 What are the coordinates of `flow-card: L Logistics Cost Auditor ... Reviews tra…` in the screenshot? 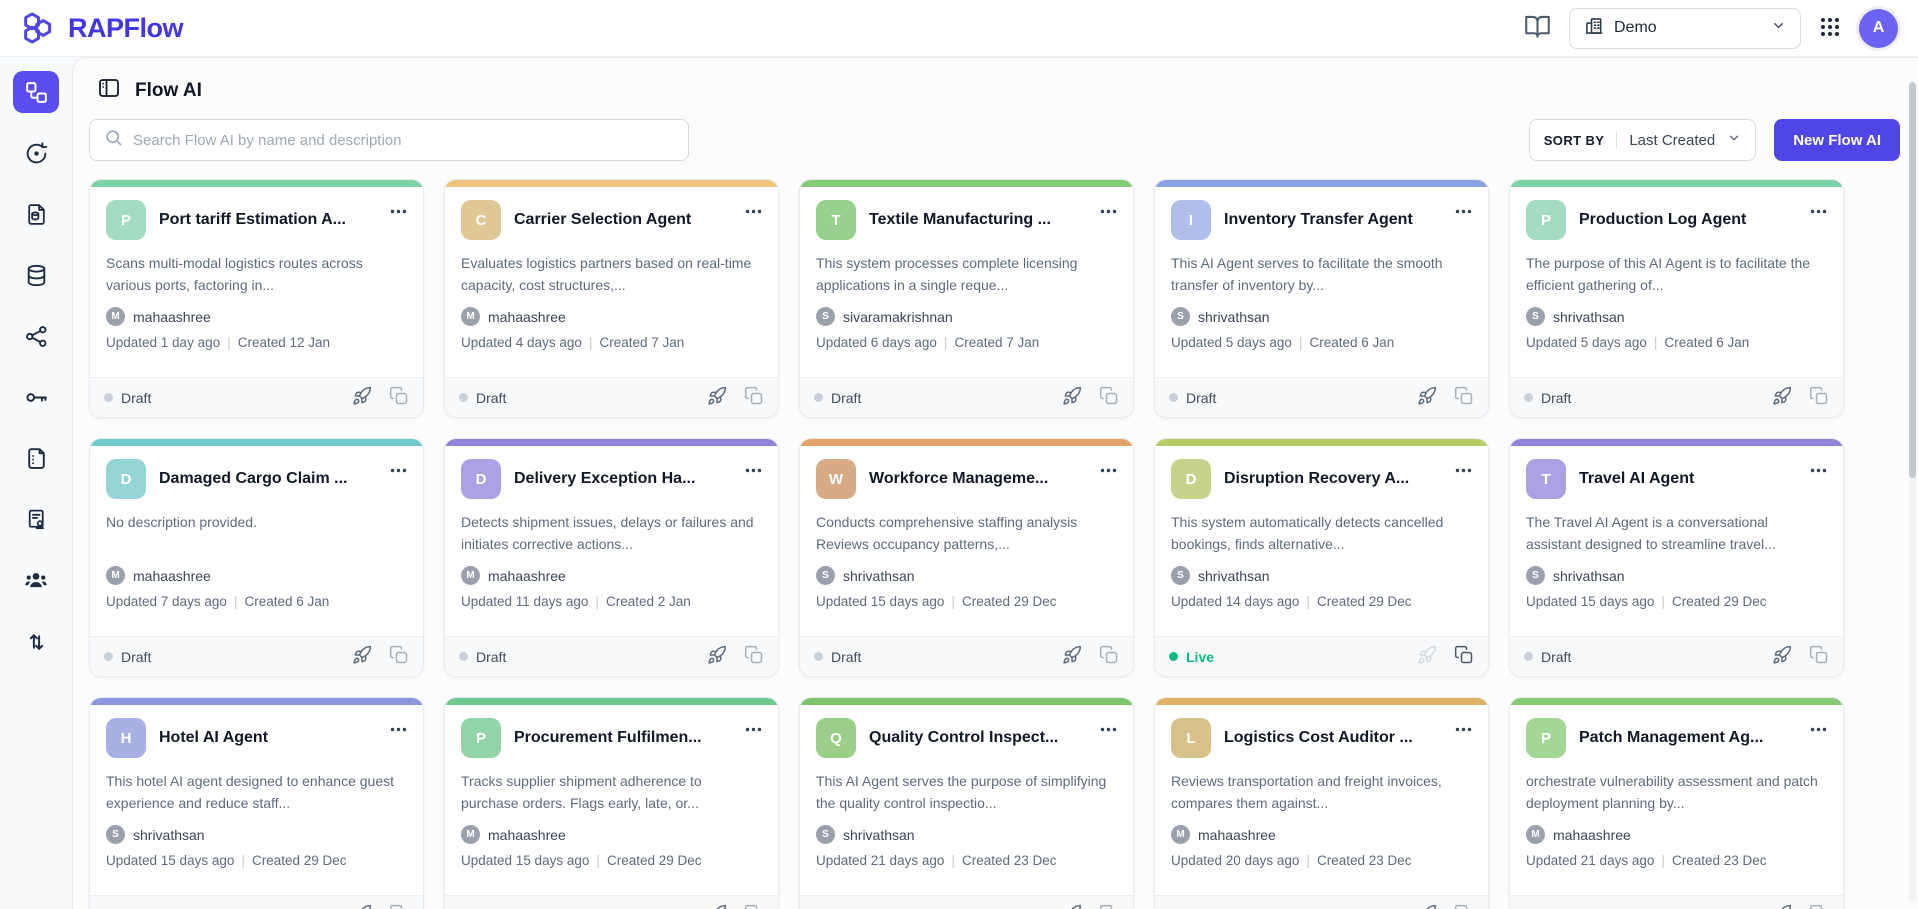 It's located at (1321, 803).